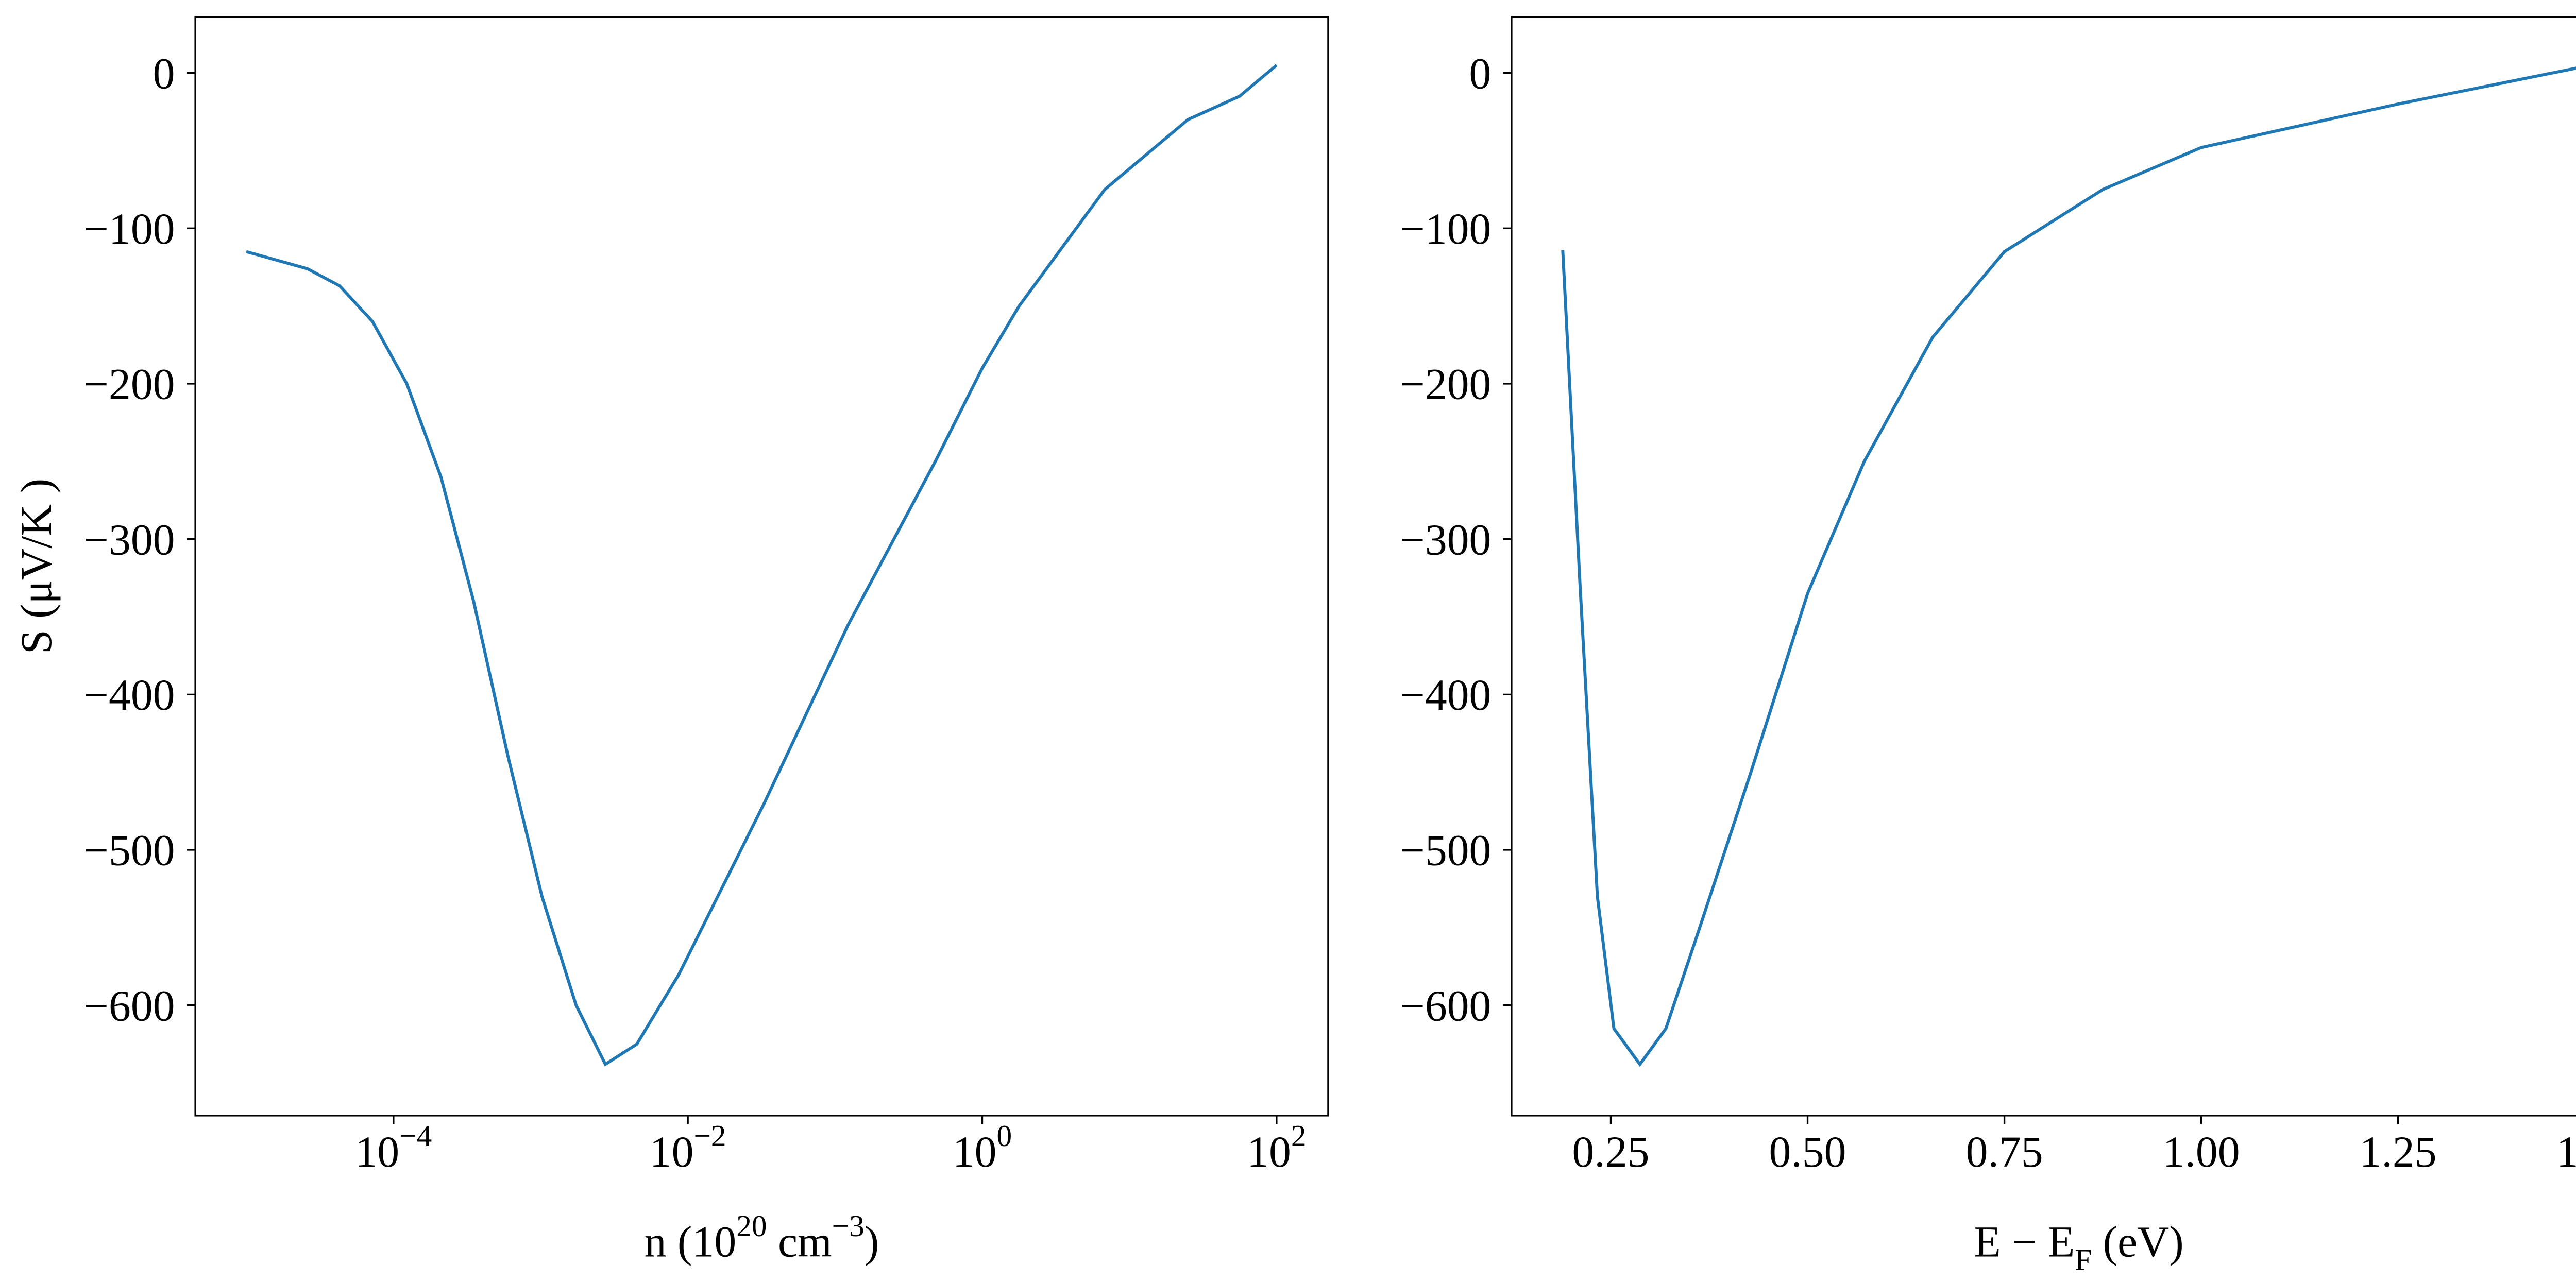 Image resolution: width=2576 pixels, height=1282 pixels. I want to click on x-tick-base: 0.50, so click(1807, 1151).